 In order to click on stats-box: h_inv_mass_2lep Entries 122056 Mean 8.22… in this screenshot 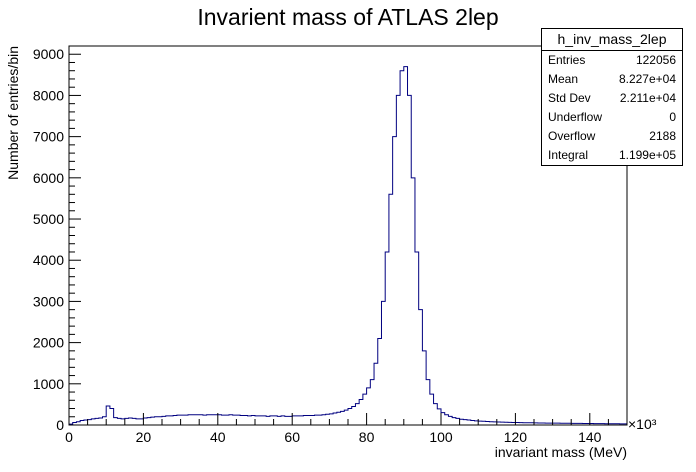, I will do `click(612, 97)`.